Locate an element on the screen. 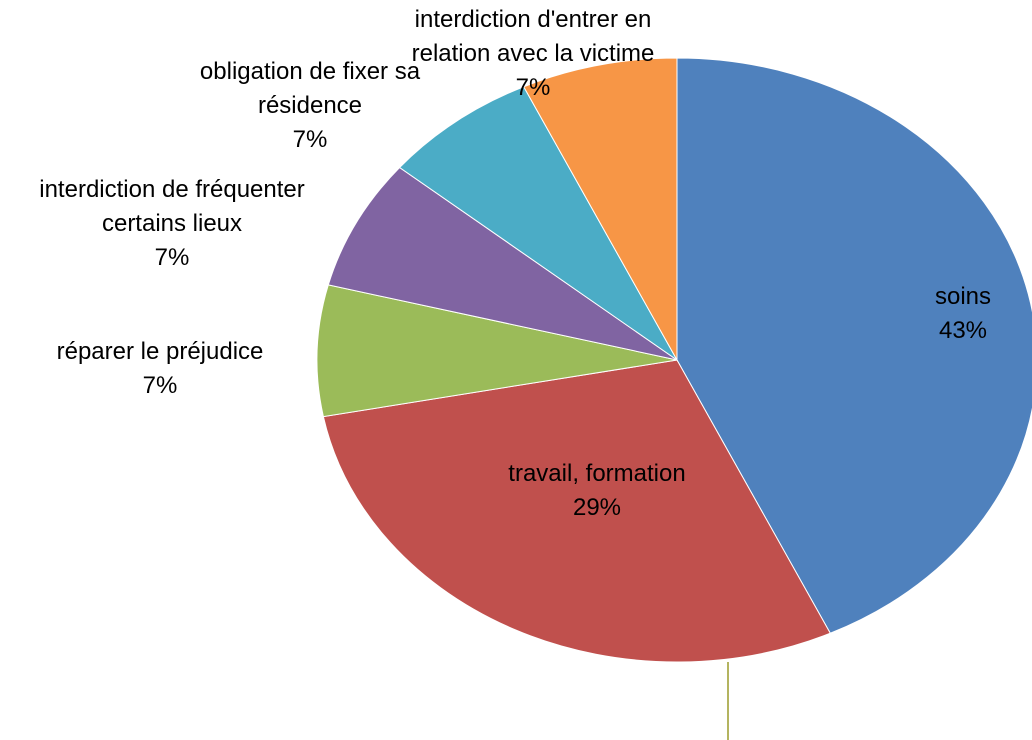 The image size is (1032, 740). category-label: travail, formation is located at coordinates (597, 473).